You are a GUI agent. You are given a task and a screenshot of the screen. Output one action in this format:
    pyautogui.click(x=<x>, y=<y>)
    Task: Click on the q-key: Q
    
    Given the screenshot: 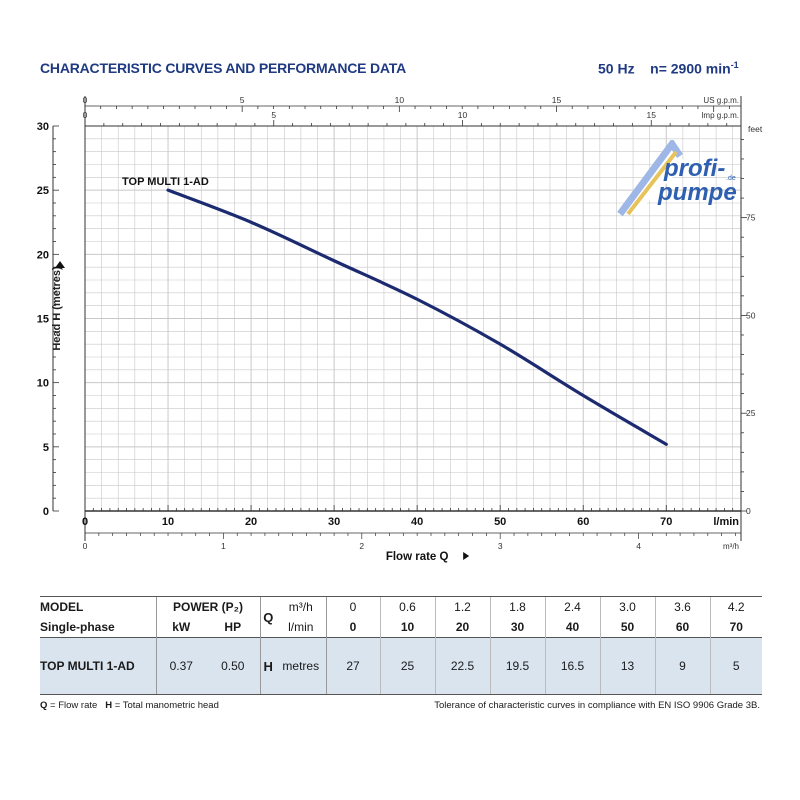 What is the action you would take?
    pyautogui.click(x=44, y=705)
    